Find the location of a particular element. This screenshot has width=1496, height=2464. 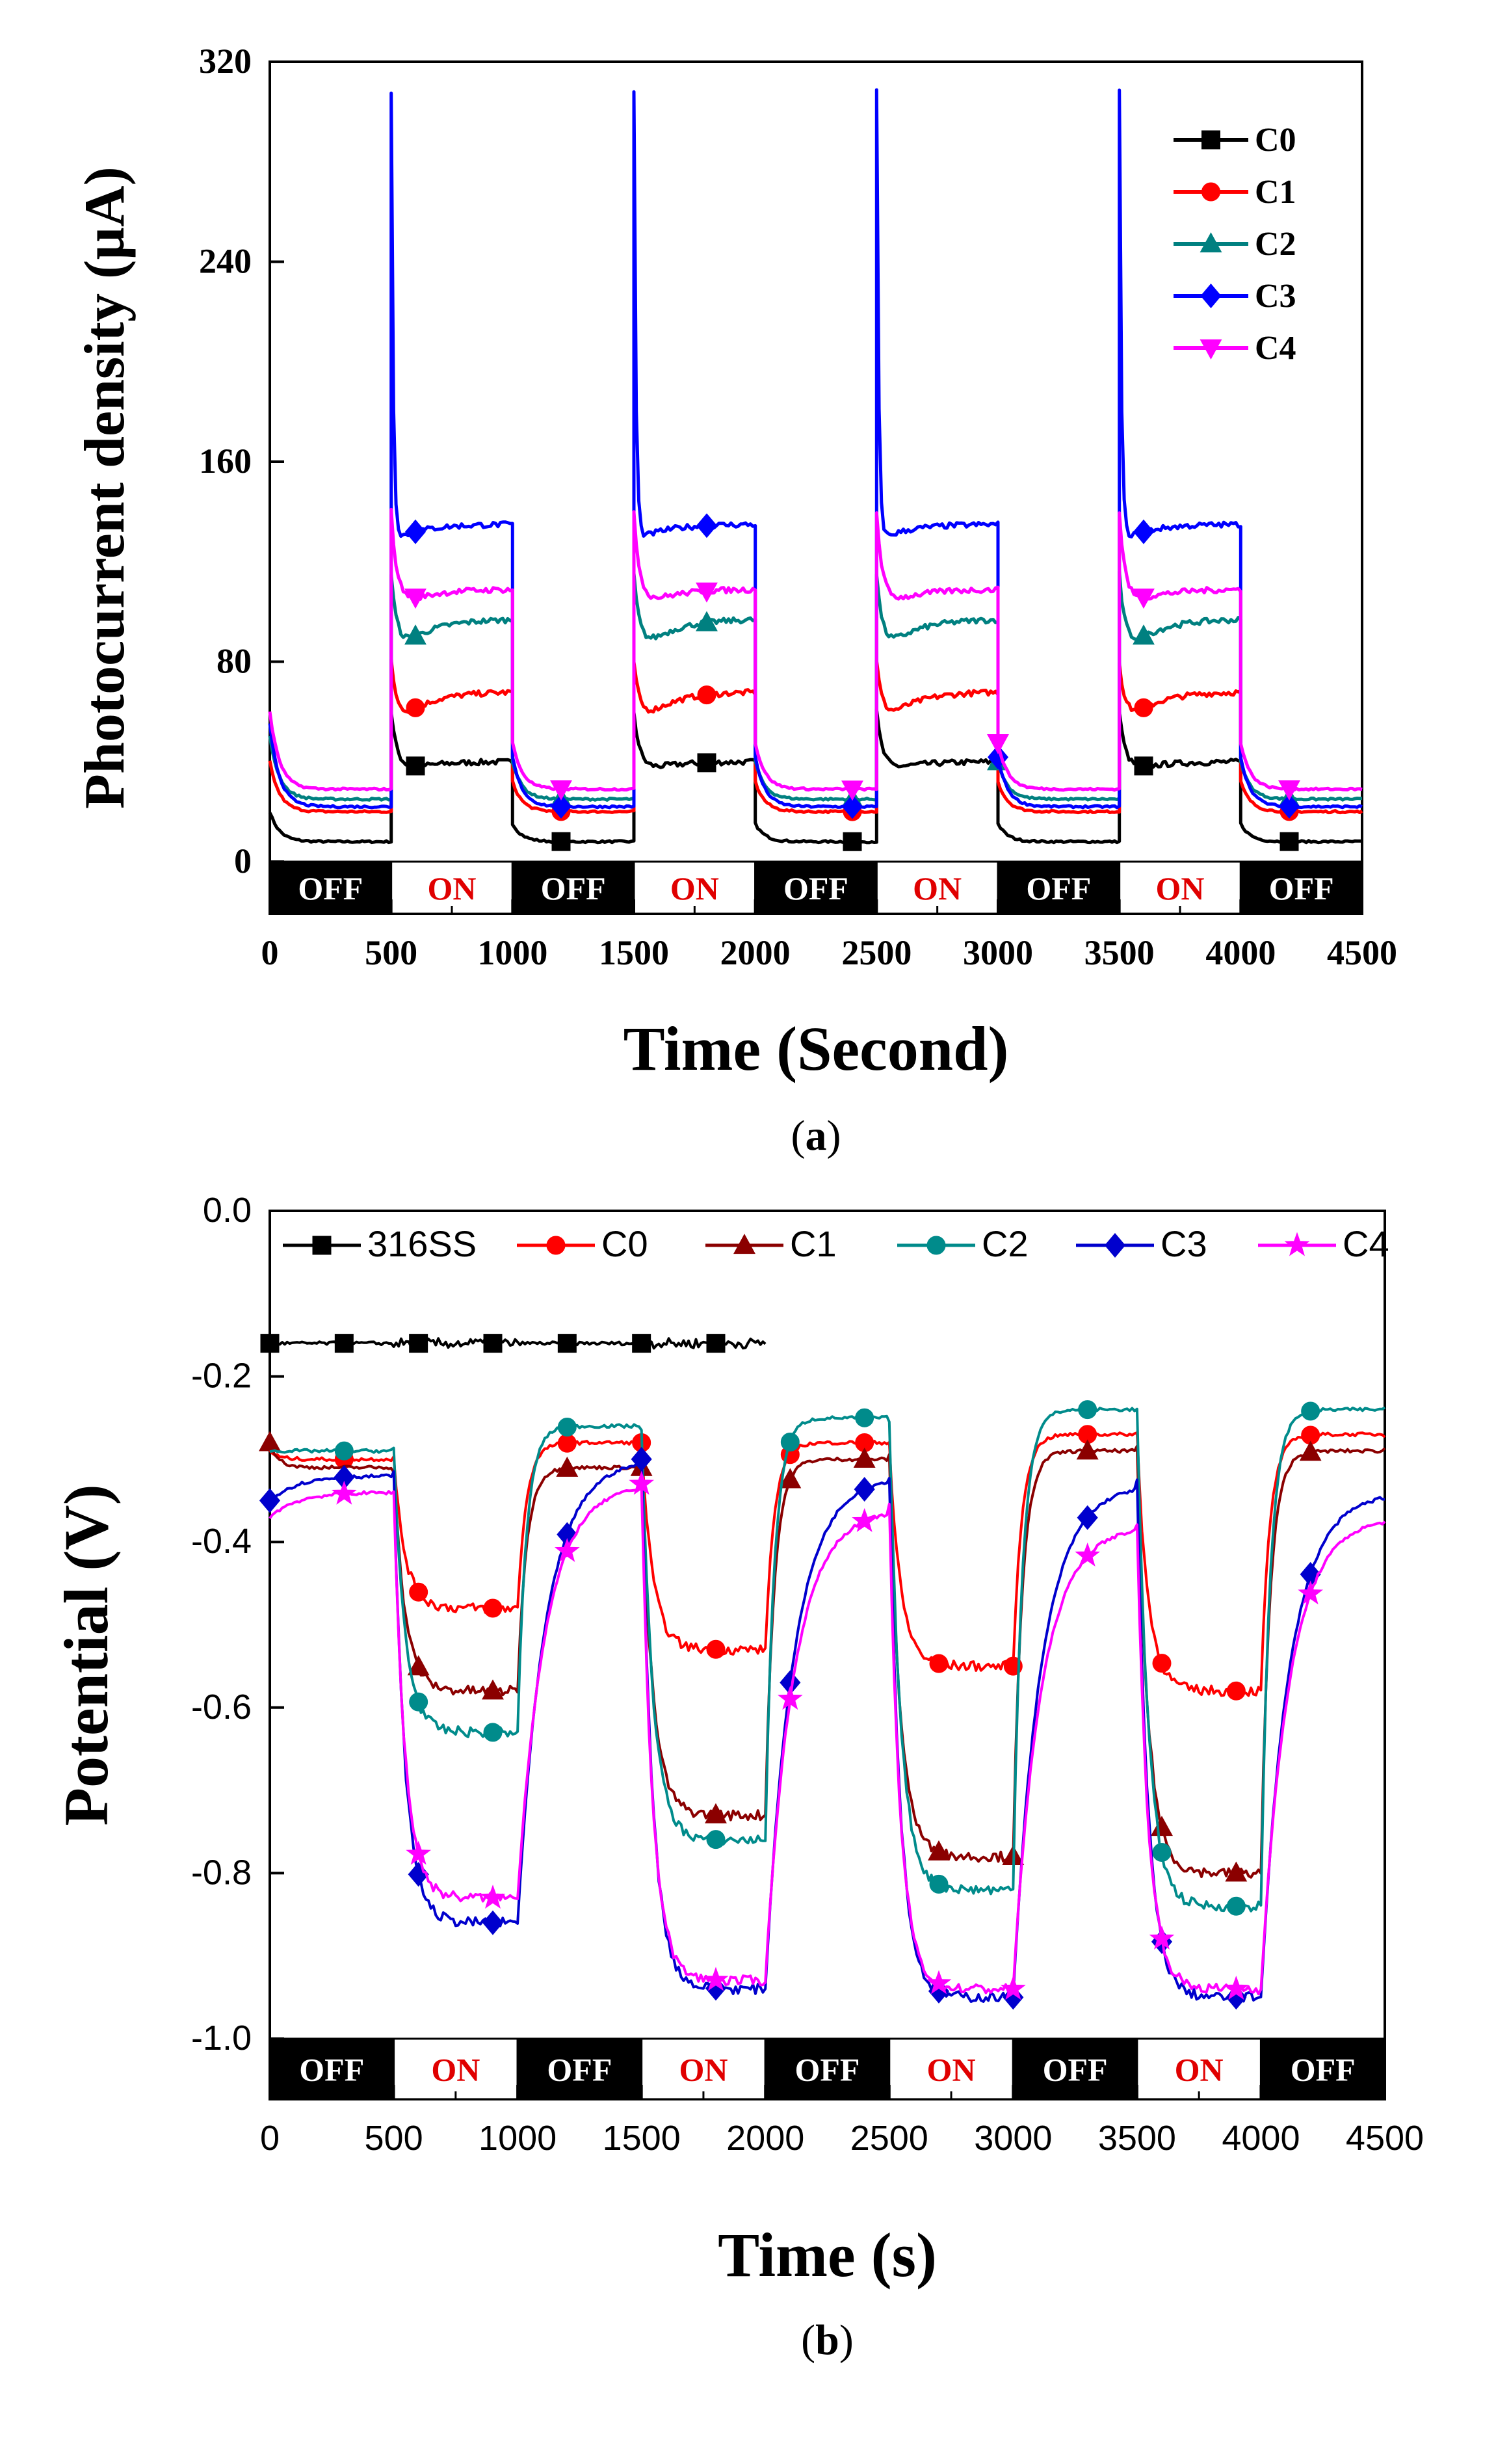

x-tick-label: 3000 is located at coordinates (998, 952).